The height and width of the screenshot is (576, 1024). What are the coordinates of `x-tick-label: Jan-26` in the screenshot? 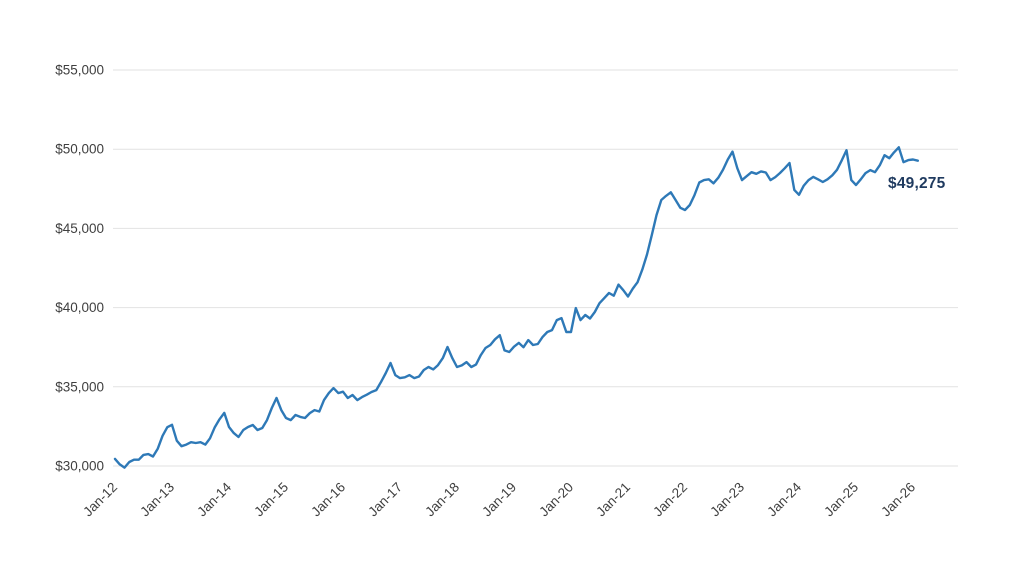 It's located at (898, 500).